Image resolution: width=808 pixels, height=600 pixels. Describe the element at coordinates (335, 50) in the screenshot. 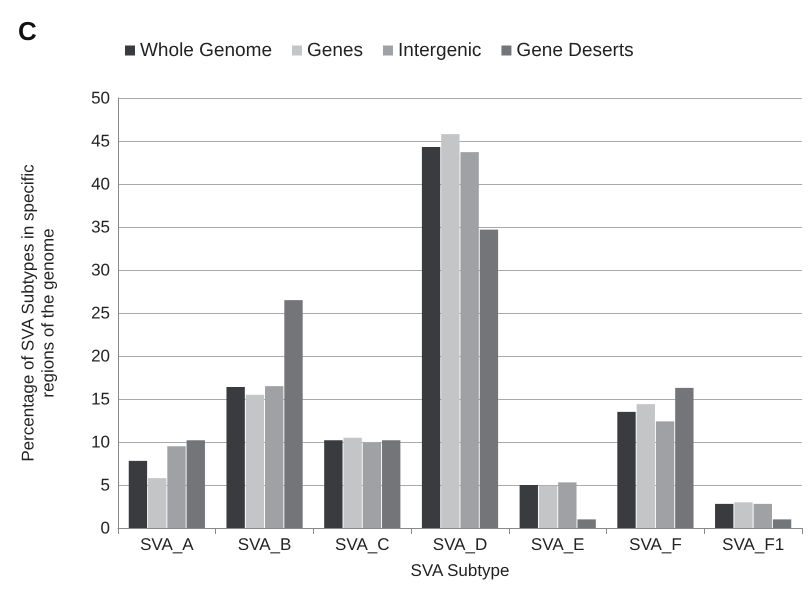

I see `legend-label: Genes` at that location.